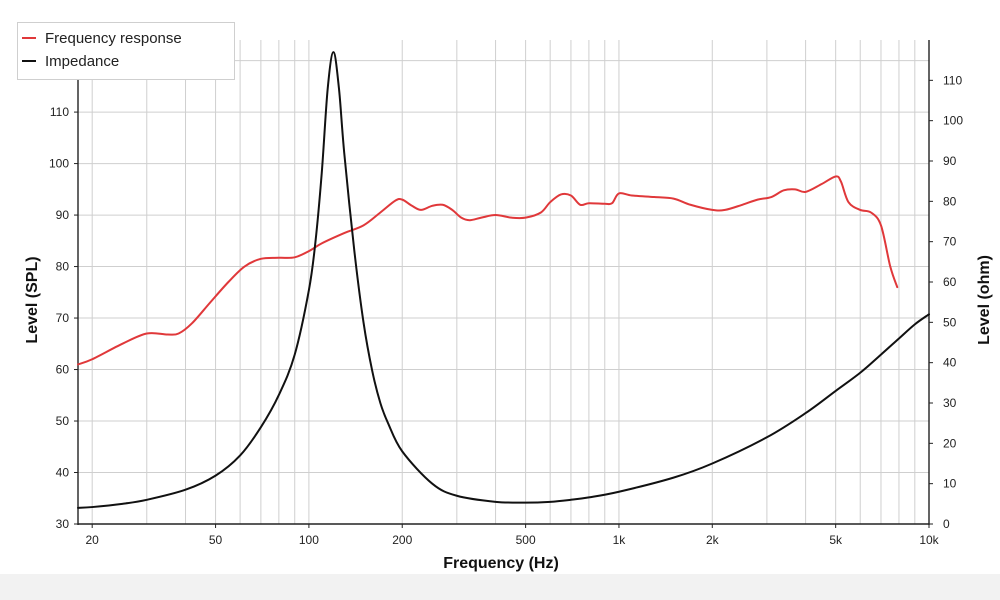  What do you see at coordinates (63, 524) in the screenshot?
I see `y-left-tick-label: 30` at bounding box center [63, 524].